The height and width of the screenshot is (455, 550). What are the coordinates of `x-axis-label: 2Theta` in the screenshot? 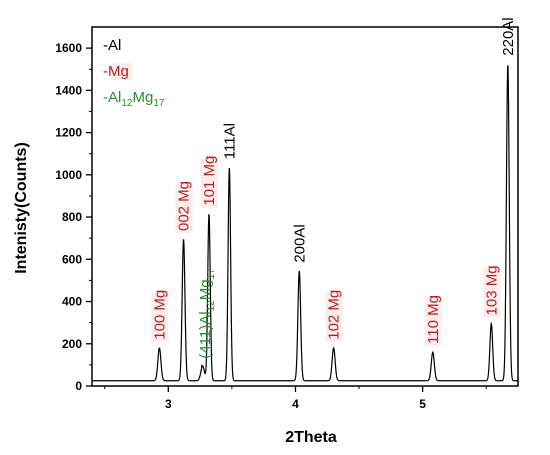 It's located at (311, 437).